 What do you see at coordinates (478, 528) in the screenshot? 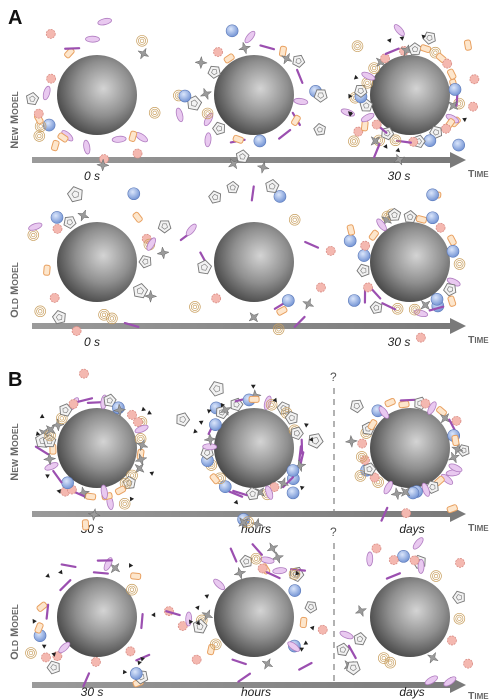
I see `axis-title-b-new: TIME` at bounding box center [478, 528].